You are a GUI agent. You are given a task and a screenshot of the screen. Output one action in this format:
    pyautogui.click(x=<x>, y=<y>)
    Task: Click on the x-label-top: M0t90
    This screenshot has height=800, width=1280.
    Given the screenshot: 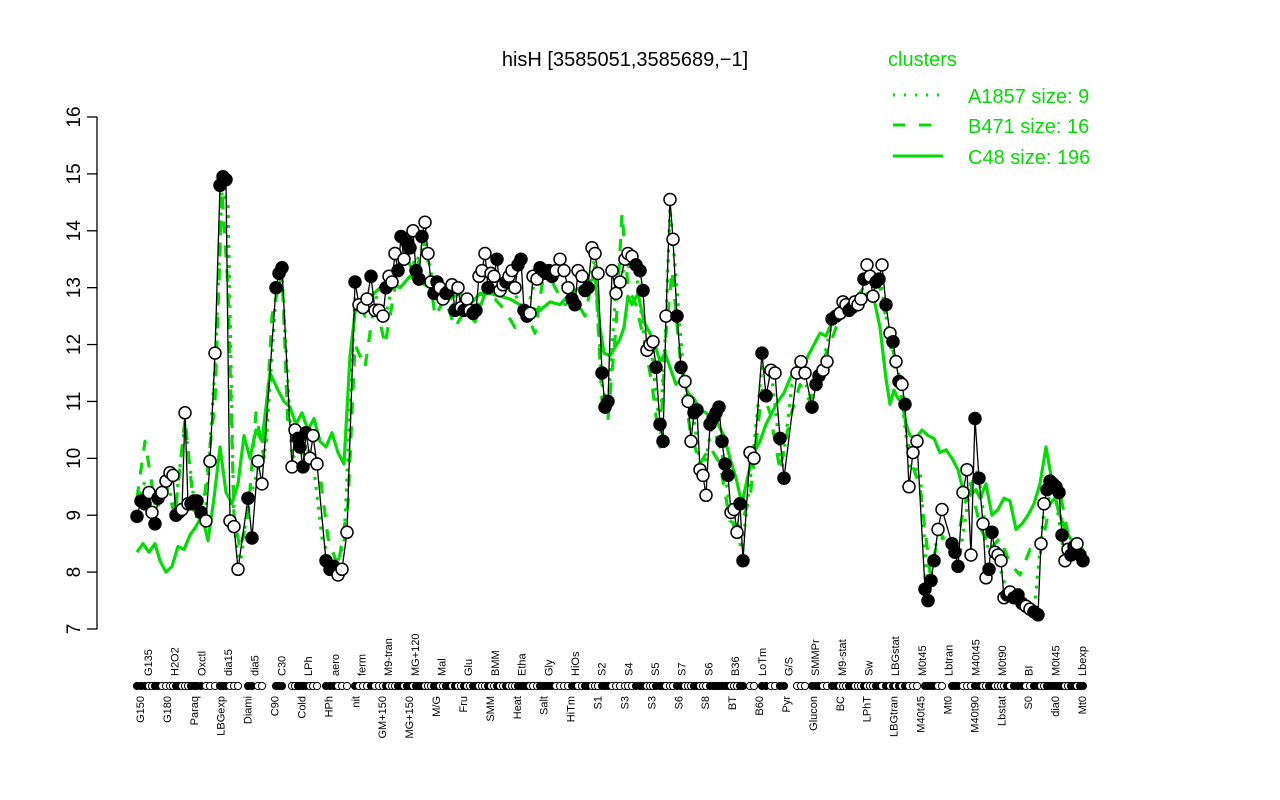 What is the action you would take?
    pyautogui.click(x=1003, y=660)
    